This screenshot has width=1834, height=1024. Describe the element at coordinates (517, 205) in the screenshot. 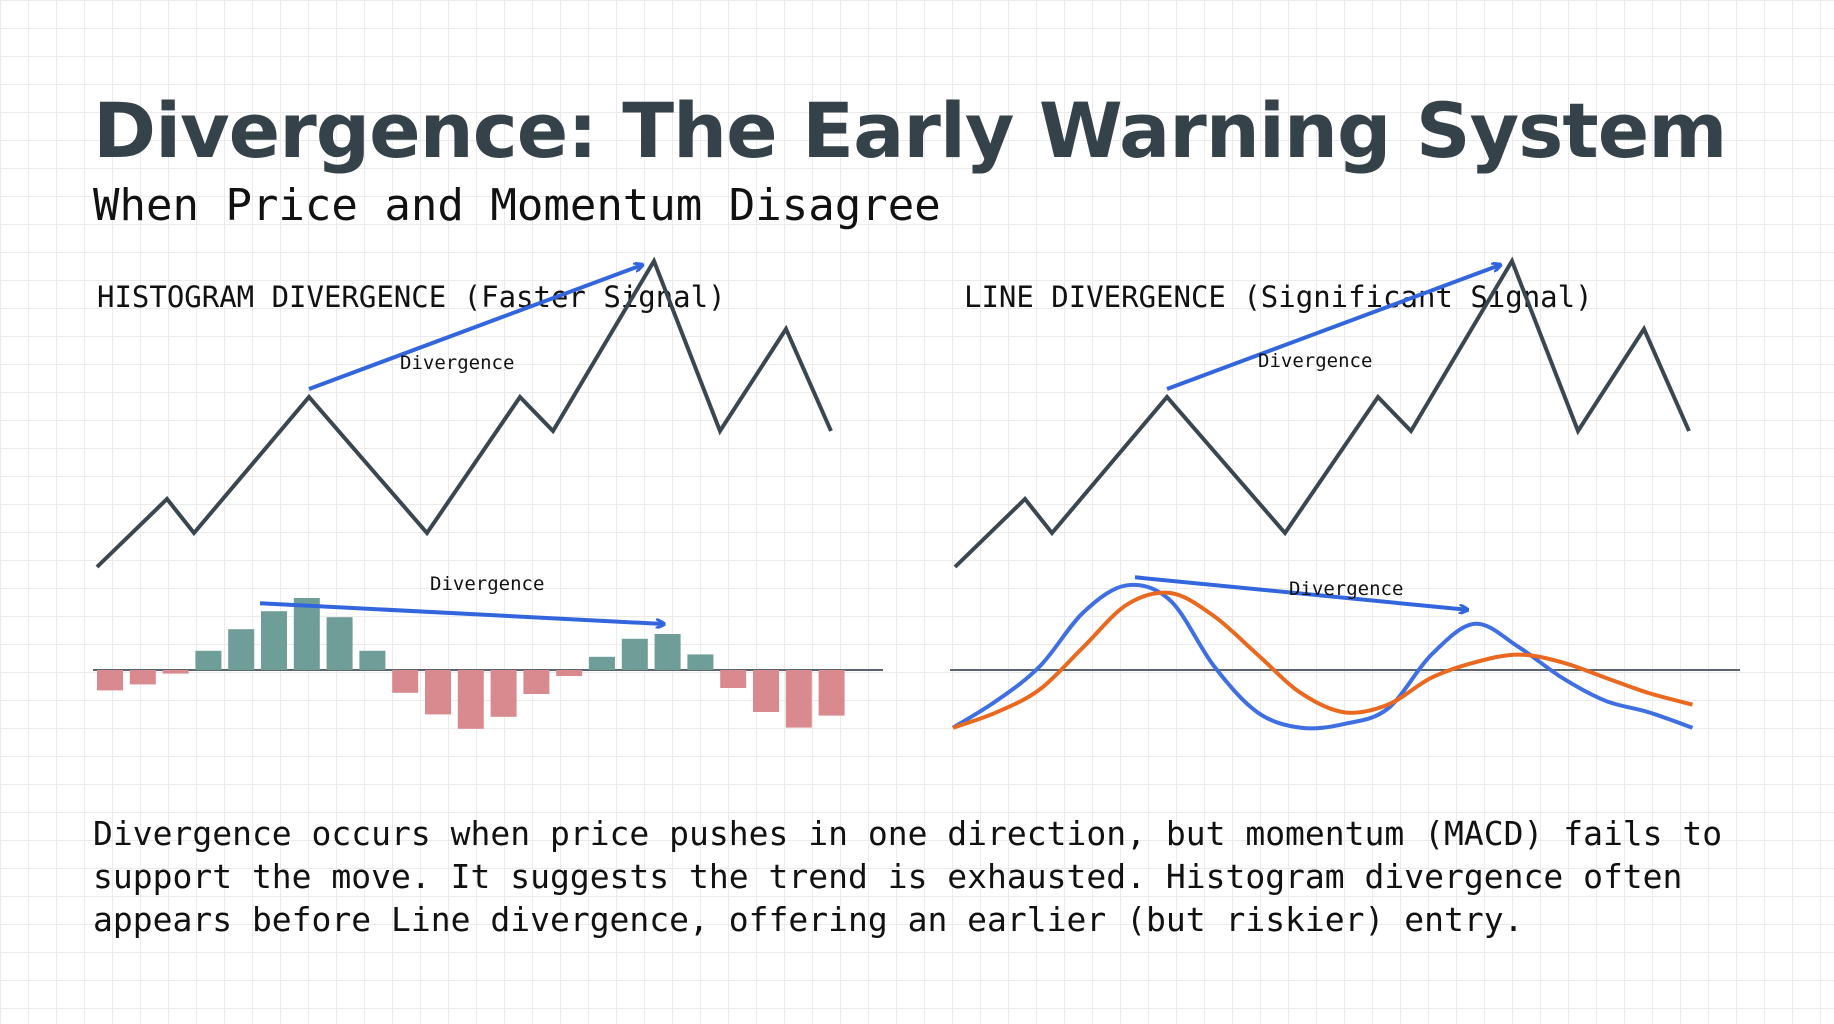

I see `page-subtitle: When Price and Momentum Disagree` at that location.